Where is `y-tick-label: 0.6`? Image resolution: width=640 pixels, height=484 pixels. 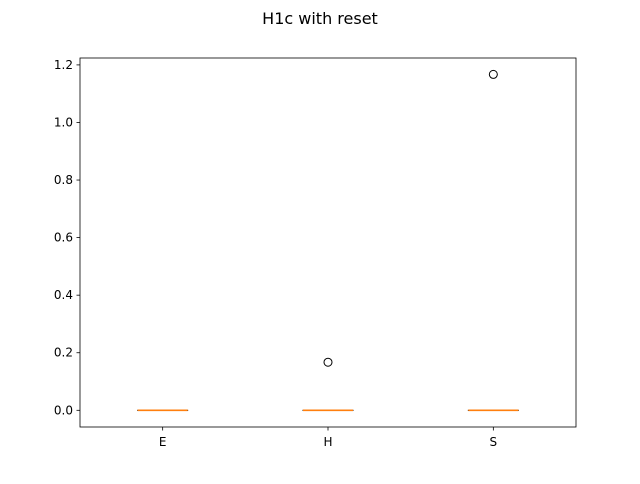
y-tick-label: 0.6 is located at coordinates (63, 238).